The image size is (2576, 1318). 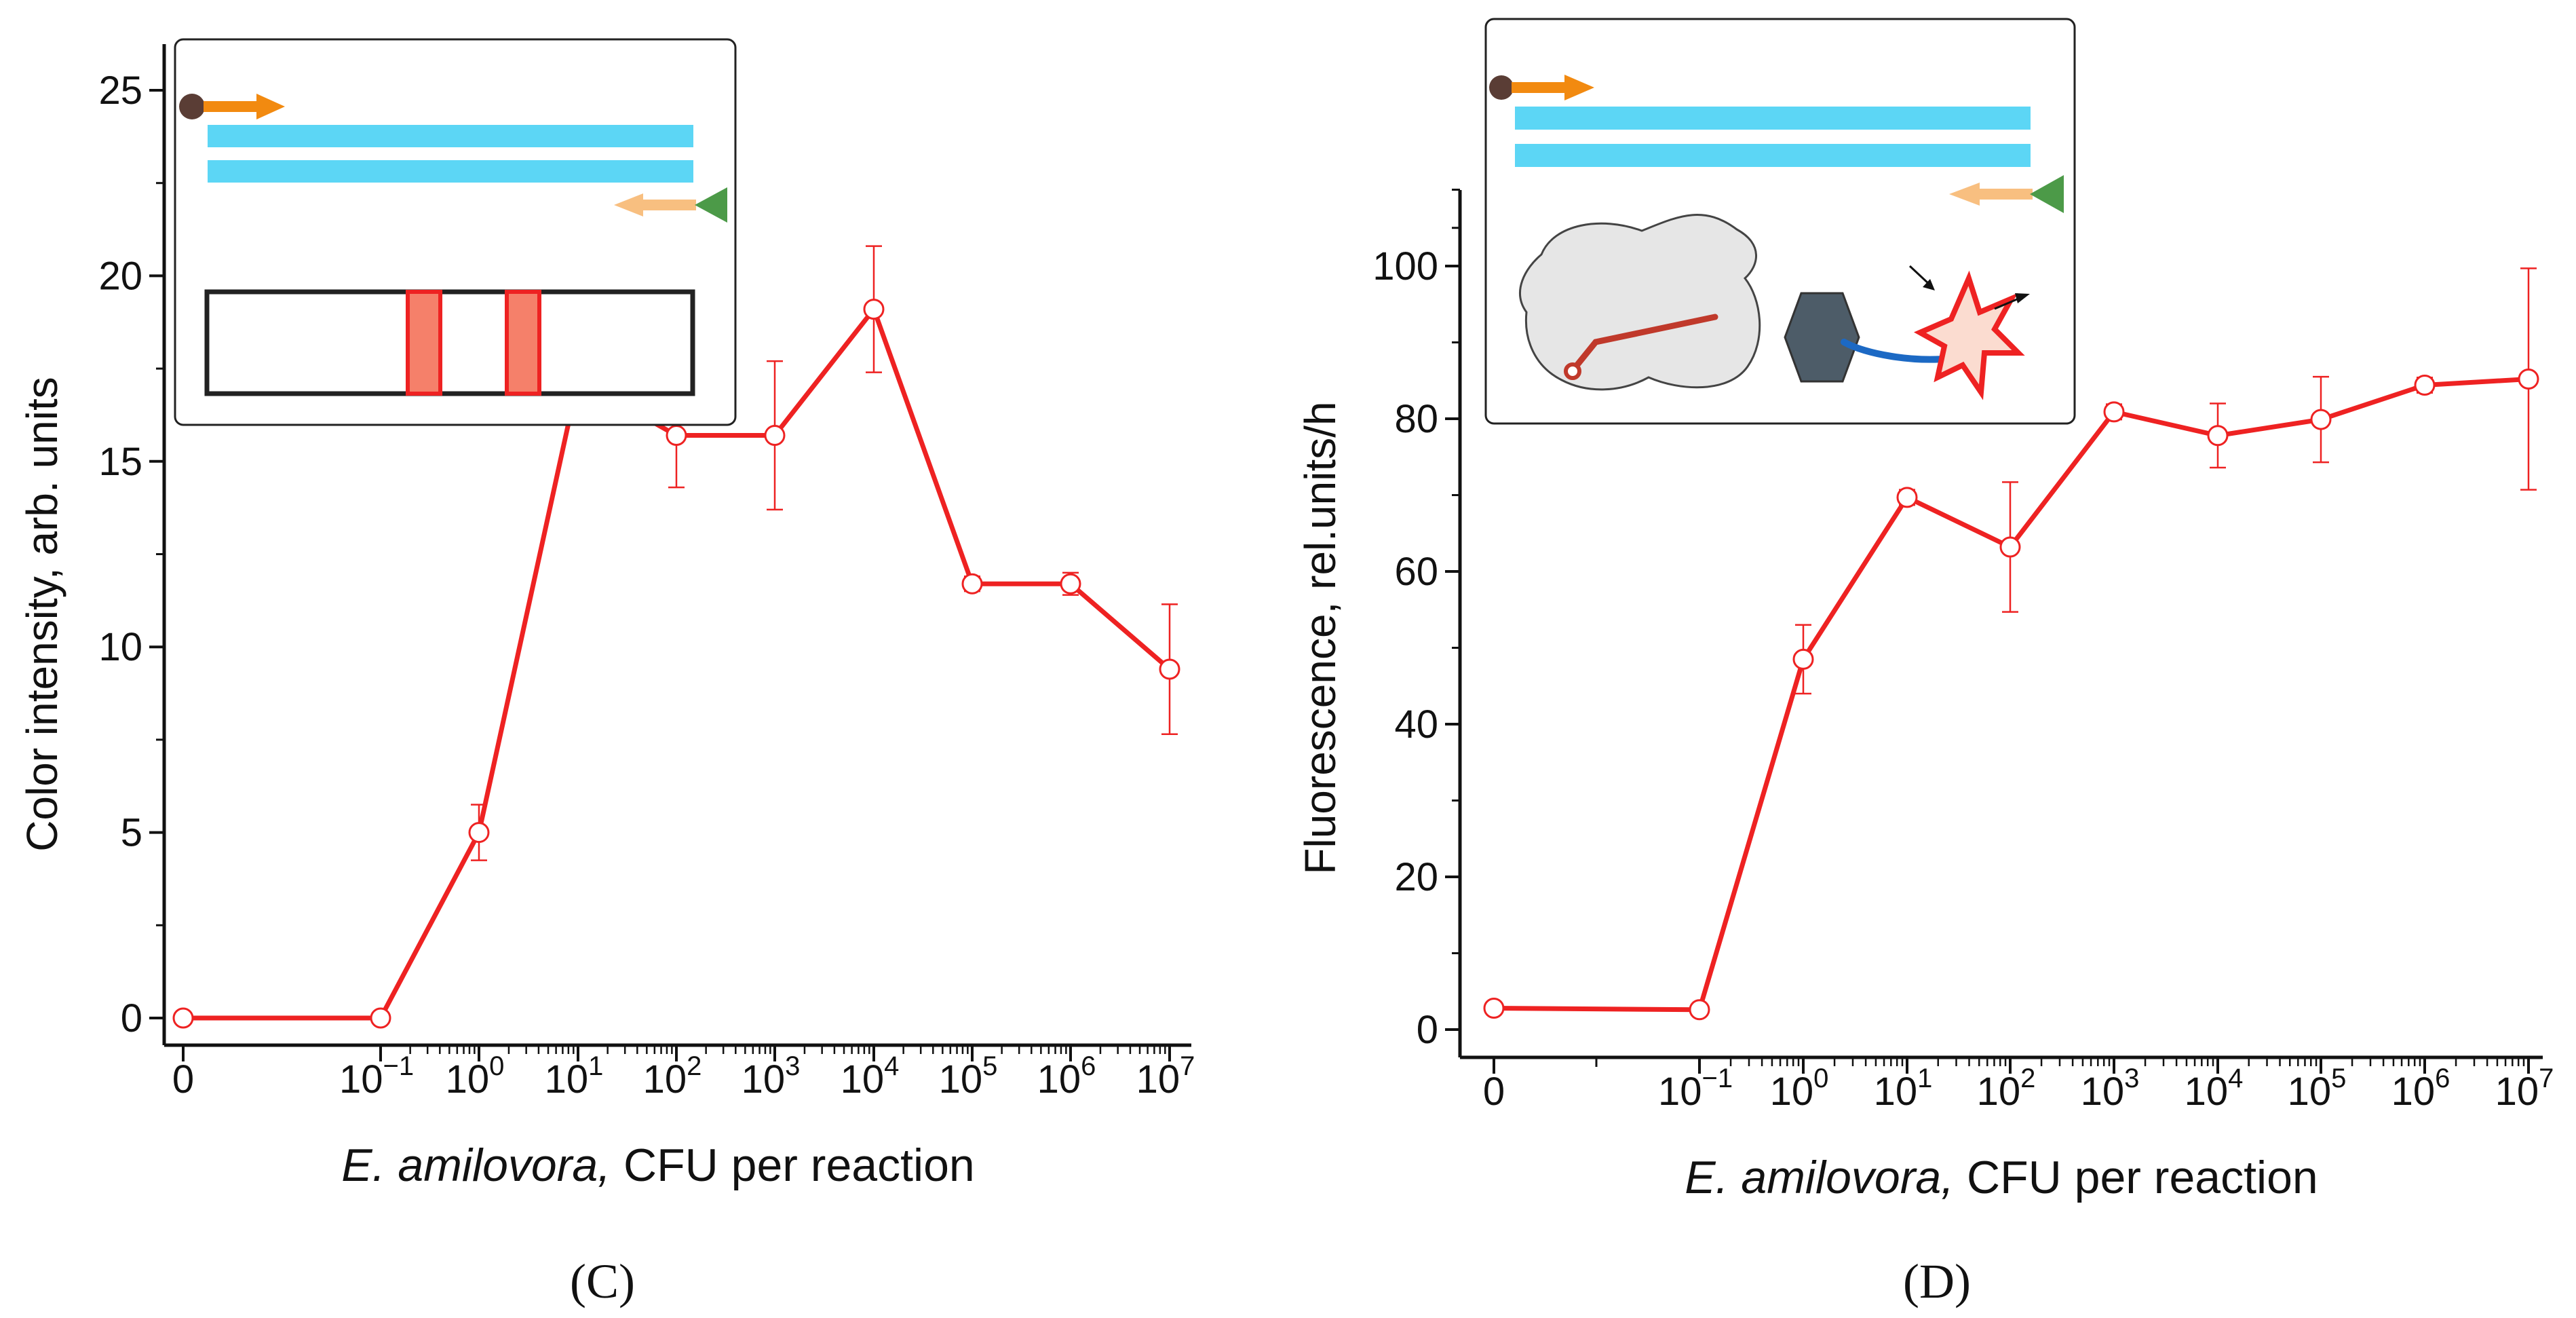 What do you see at coordinates (120, 91) in the screenshot?
I see `y-tick-label: 25` at bounding box center [120, 91].